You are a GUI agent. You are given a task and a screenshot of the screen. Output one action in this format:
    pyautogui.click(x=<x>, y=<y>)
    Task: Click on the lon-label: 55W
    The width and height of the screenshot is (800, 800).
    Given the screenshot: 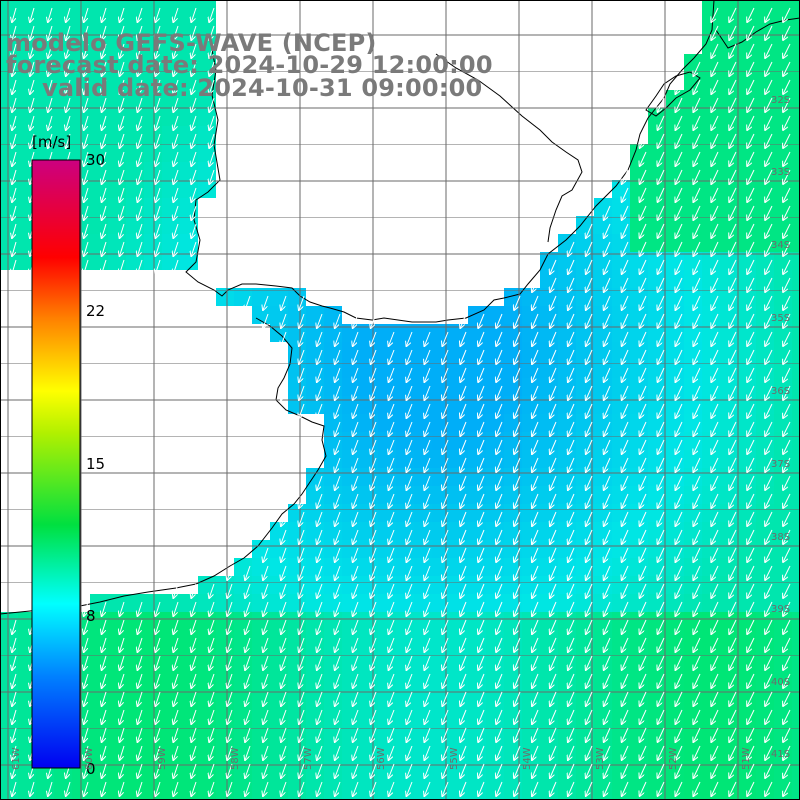 What is the action you would take?
    pyautogui.click(x=454, y=758)
    